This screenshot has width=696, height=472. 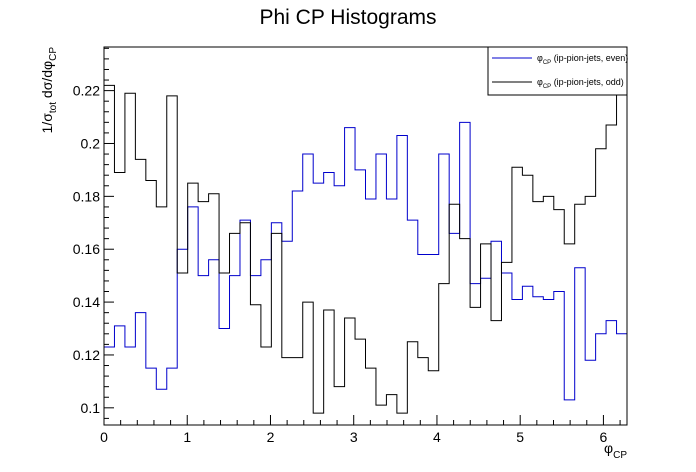 I want to click on legend-entry-odd: φCP (ip-pion-jets, odd), so click(x=580, y=83).